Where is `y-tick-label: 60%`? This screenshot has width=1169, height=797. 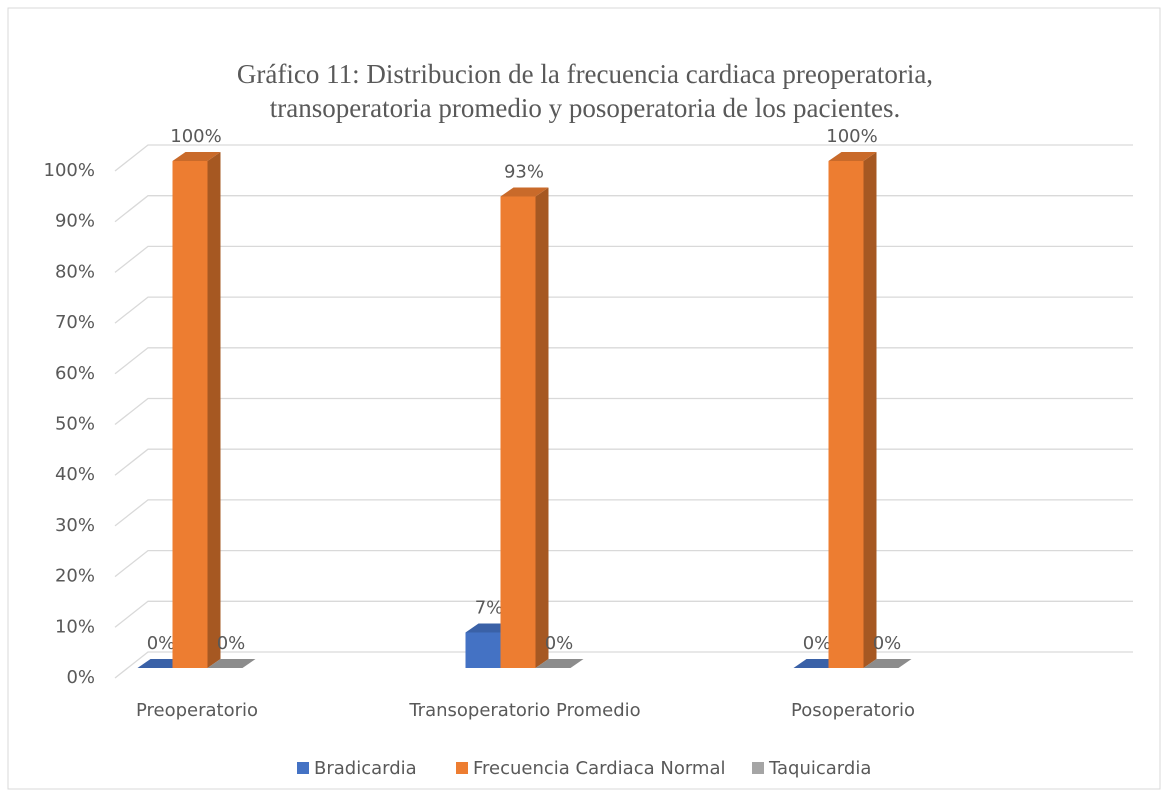
y-tick-label: 60% is located at coordinates (75, 373).